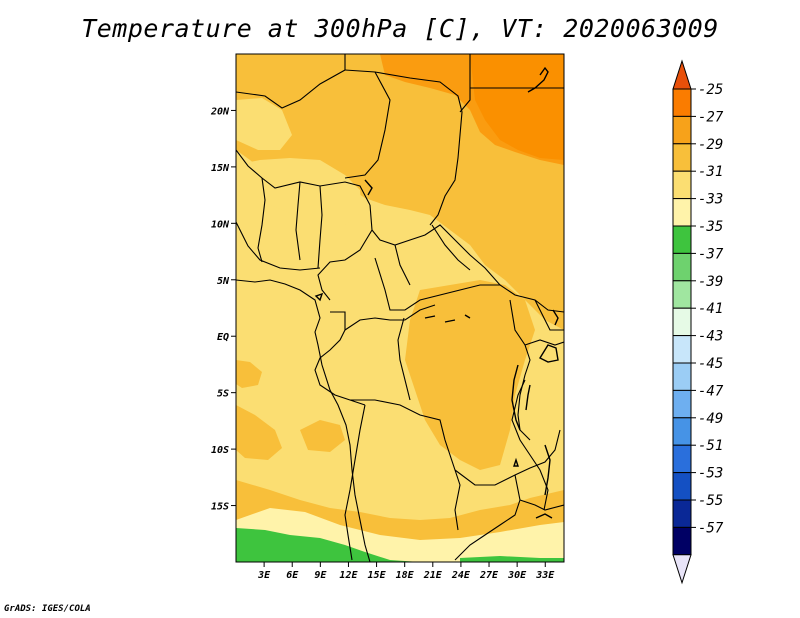 This screenshot has width=800, height=618. What do you see at coordinates (710, 474) in the screenshot?
I see `colorbar-label: -53` at bounding box center [710, 474].